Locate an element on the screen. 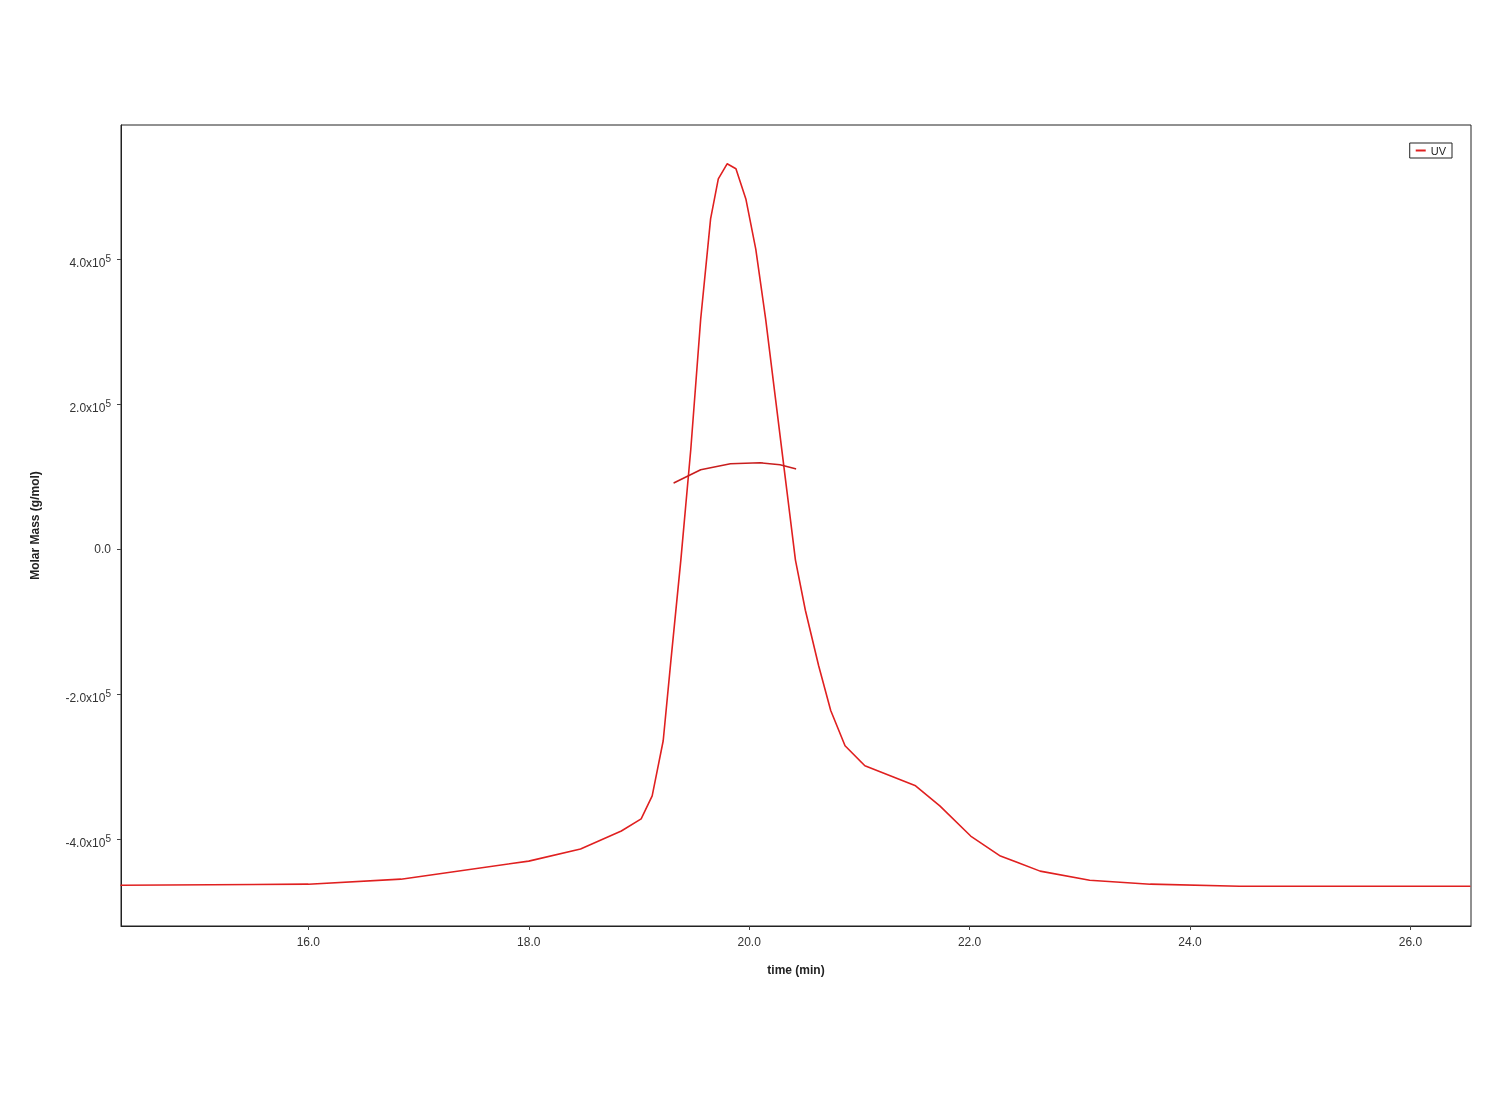 Image resolution: width=1500 pixels, height=1100 pixels. y-tick-label: 0.0 is located at coordinates (102, 549).